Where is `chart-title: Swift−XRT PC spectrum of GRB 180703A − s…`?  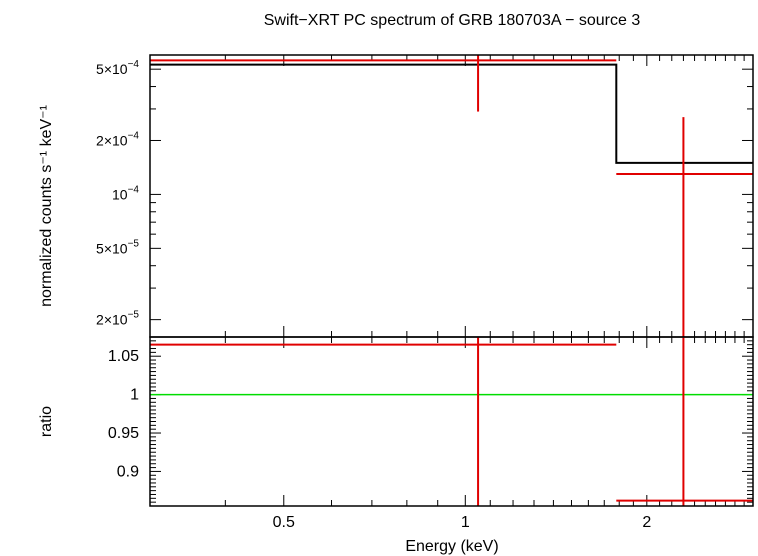 chart-title: Swift−XRT PC spectrum of GRB 180703A − s… is located at coordinates (452, 20).